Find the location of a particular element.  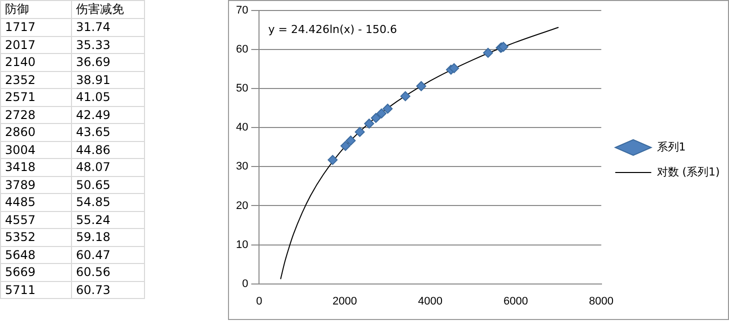

y-tick-label: 50 is located at coordinates (242, 88).